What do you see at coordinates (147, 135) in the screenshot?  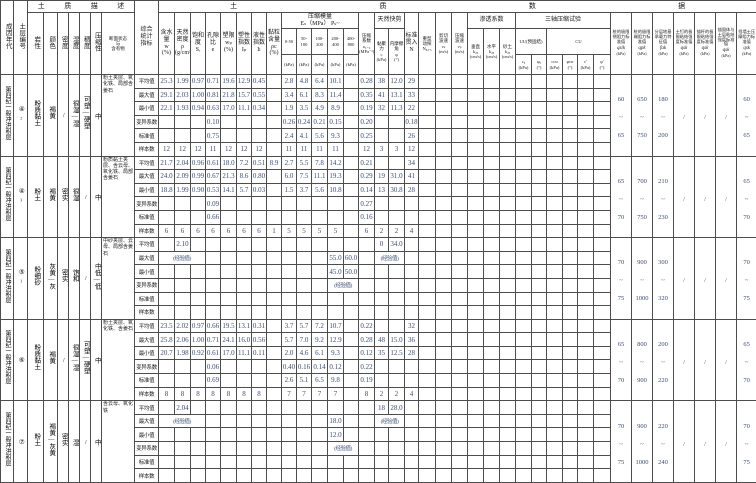 I see `stat-label: 标准值` at bounding box center [147, 135].